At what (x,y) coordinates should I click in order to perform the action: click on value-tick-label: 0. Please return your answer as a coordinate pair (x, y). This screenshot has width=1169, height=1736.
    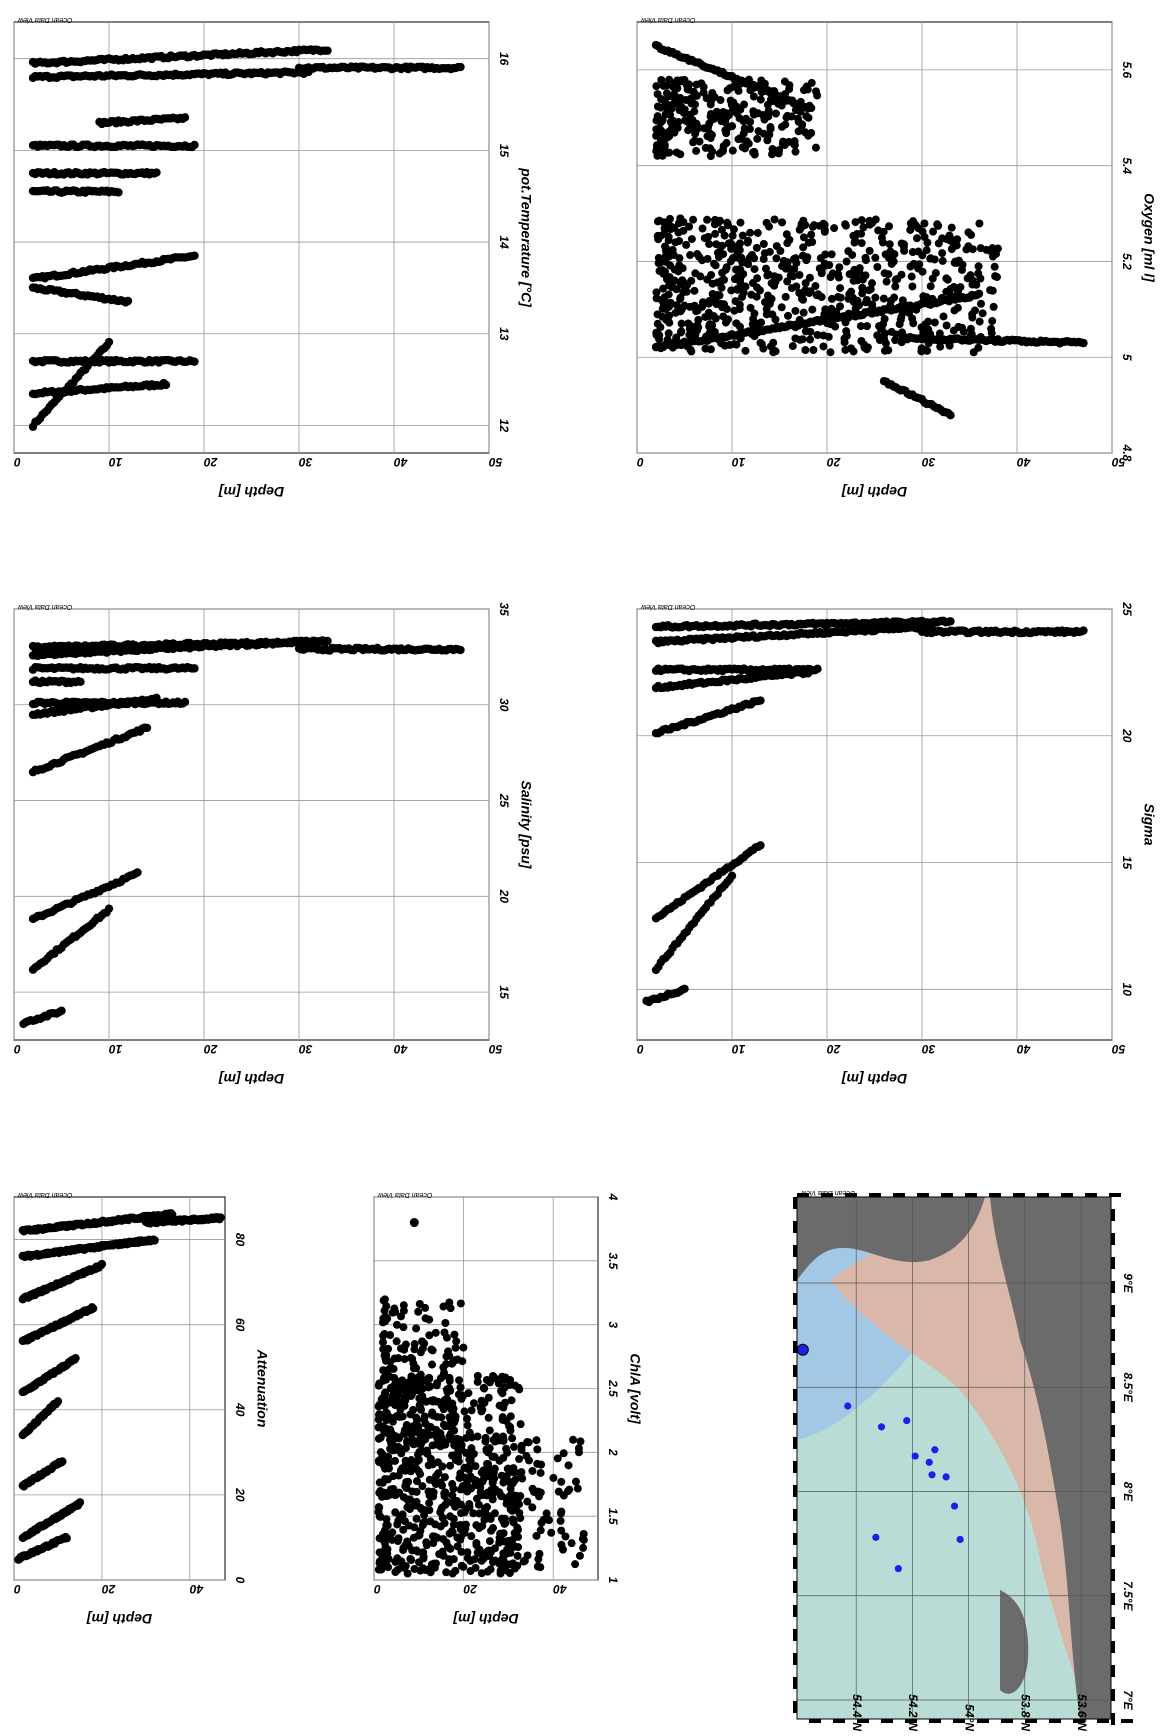
    Looking at the image, I should click on (240, 1580).